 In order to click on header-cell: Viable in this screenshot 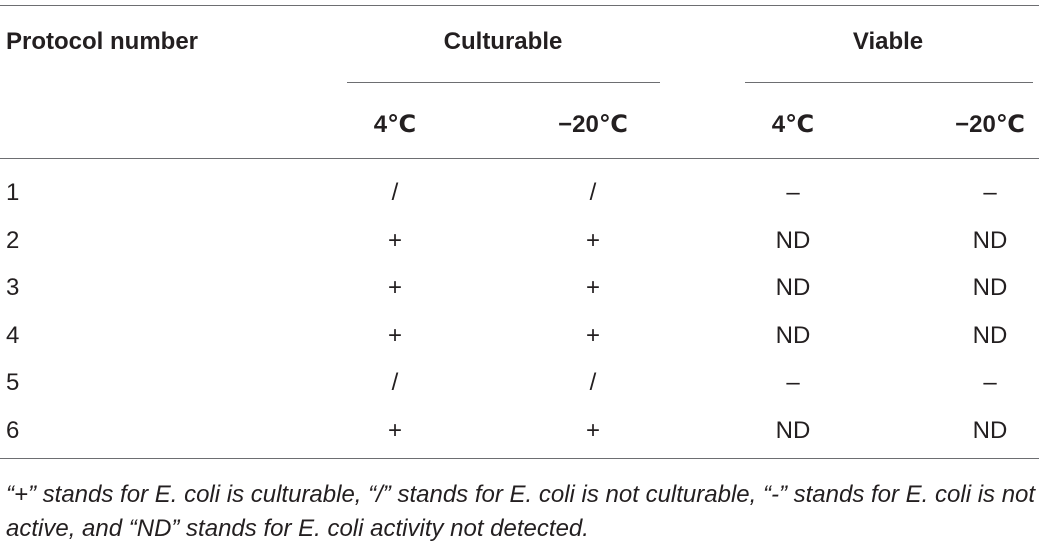, I will do `click(888, 41)`.